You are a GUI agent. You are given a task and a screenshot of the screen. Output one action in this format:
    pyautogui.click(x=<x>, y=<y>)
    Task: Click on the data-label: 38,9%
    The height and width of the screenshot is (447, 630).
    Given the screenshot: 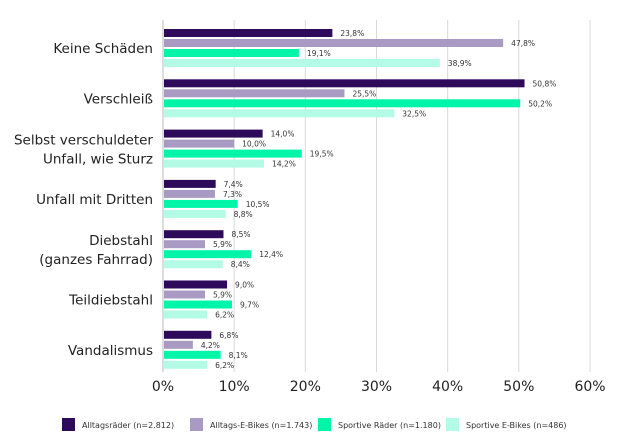 What is the action you would take?
    pyautogui.click(x=460, y=63)
    